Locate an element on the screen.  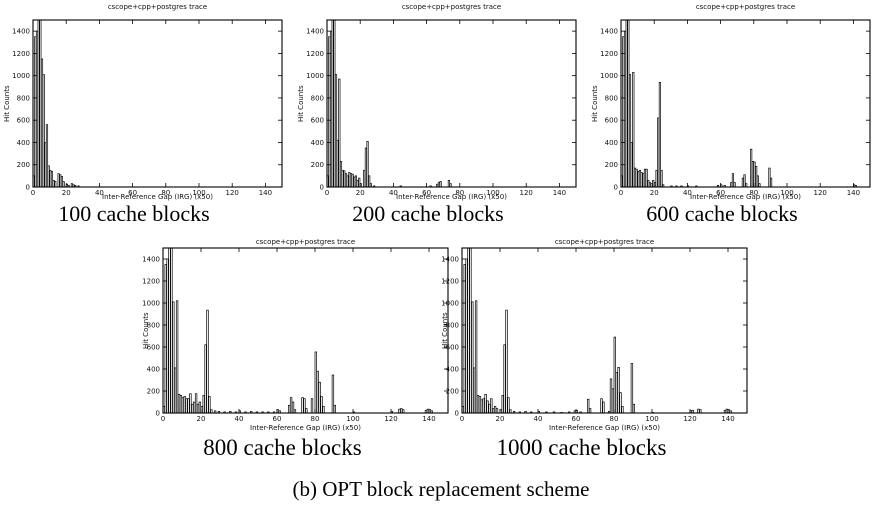
chart-caption: 200 cache blocks is located at coordinates (428, 213).